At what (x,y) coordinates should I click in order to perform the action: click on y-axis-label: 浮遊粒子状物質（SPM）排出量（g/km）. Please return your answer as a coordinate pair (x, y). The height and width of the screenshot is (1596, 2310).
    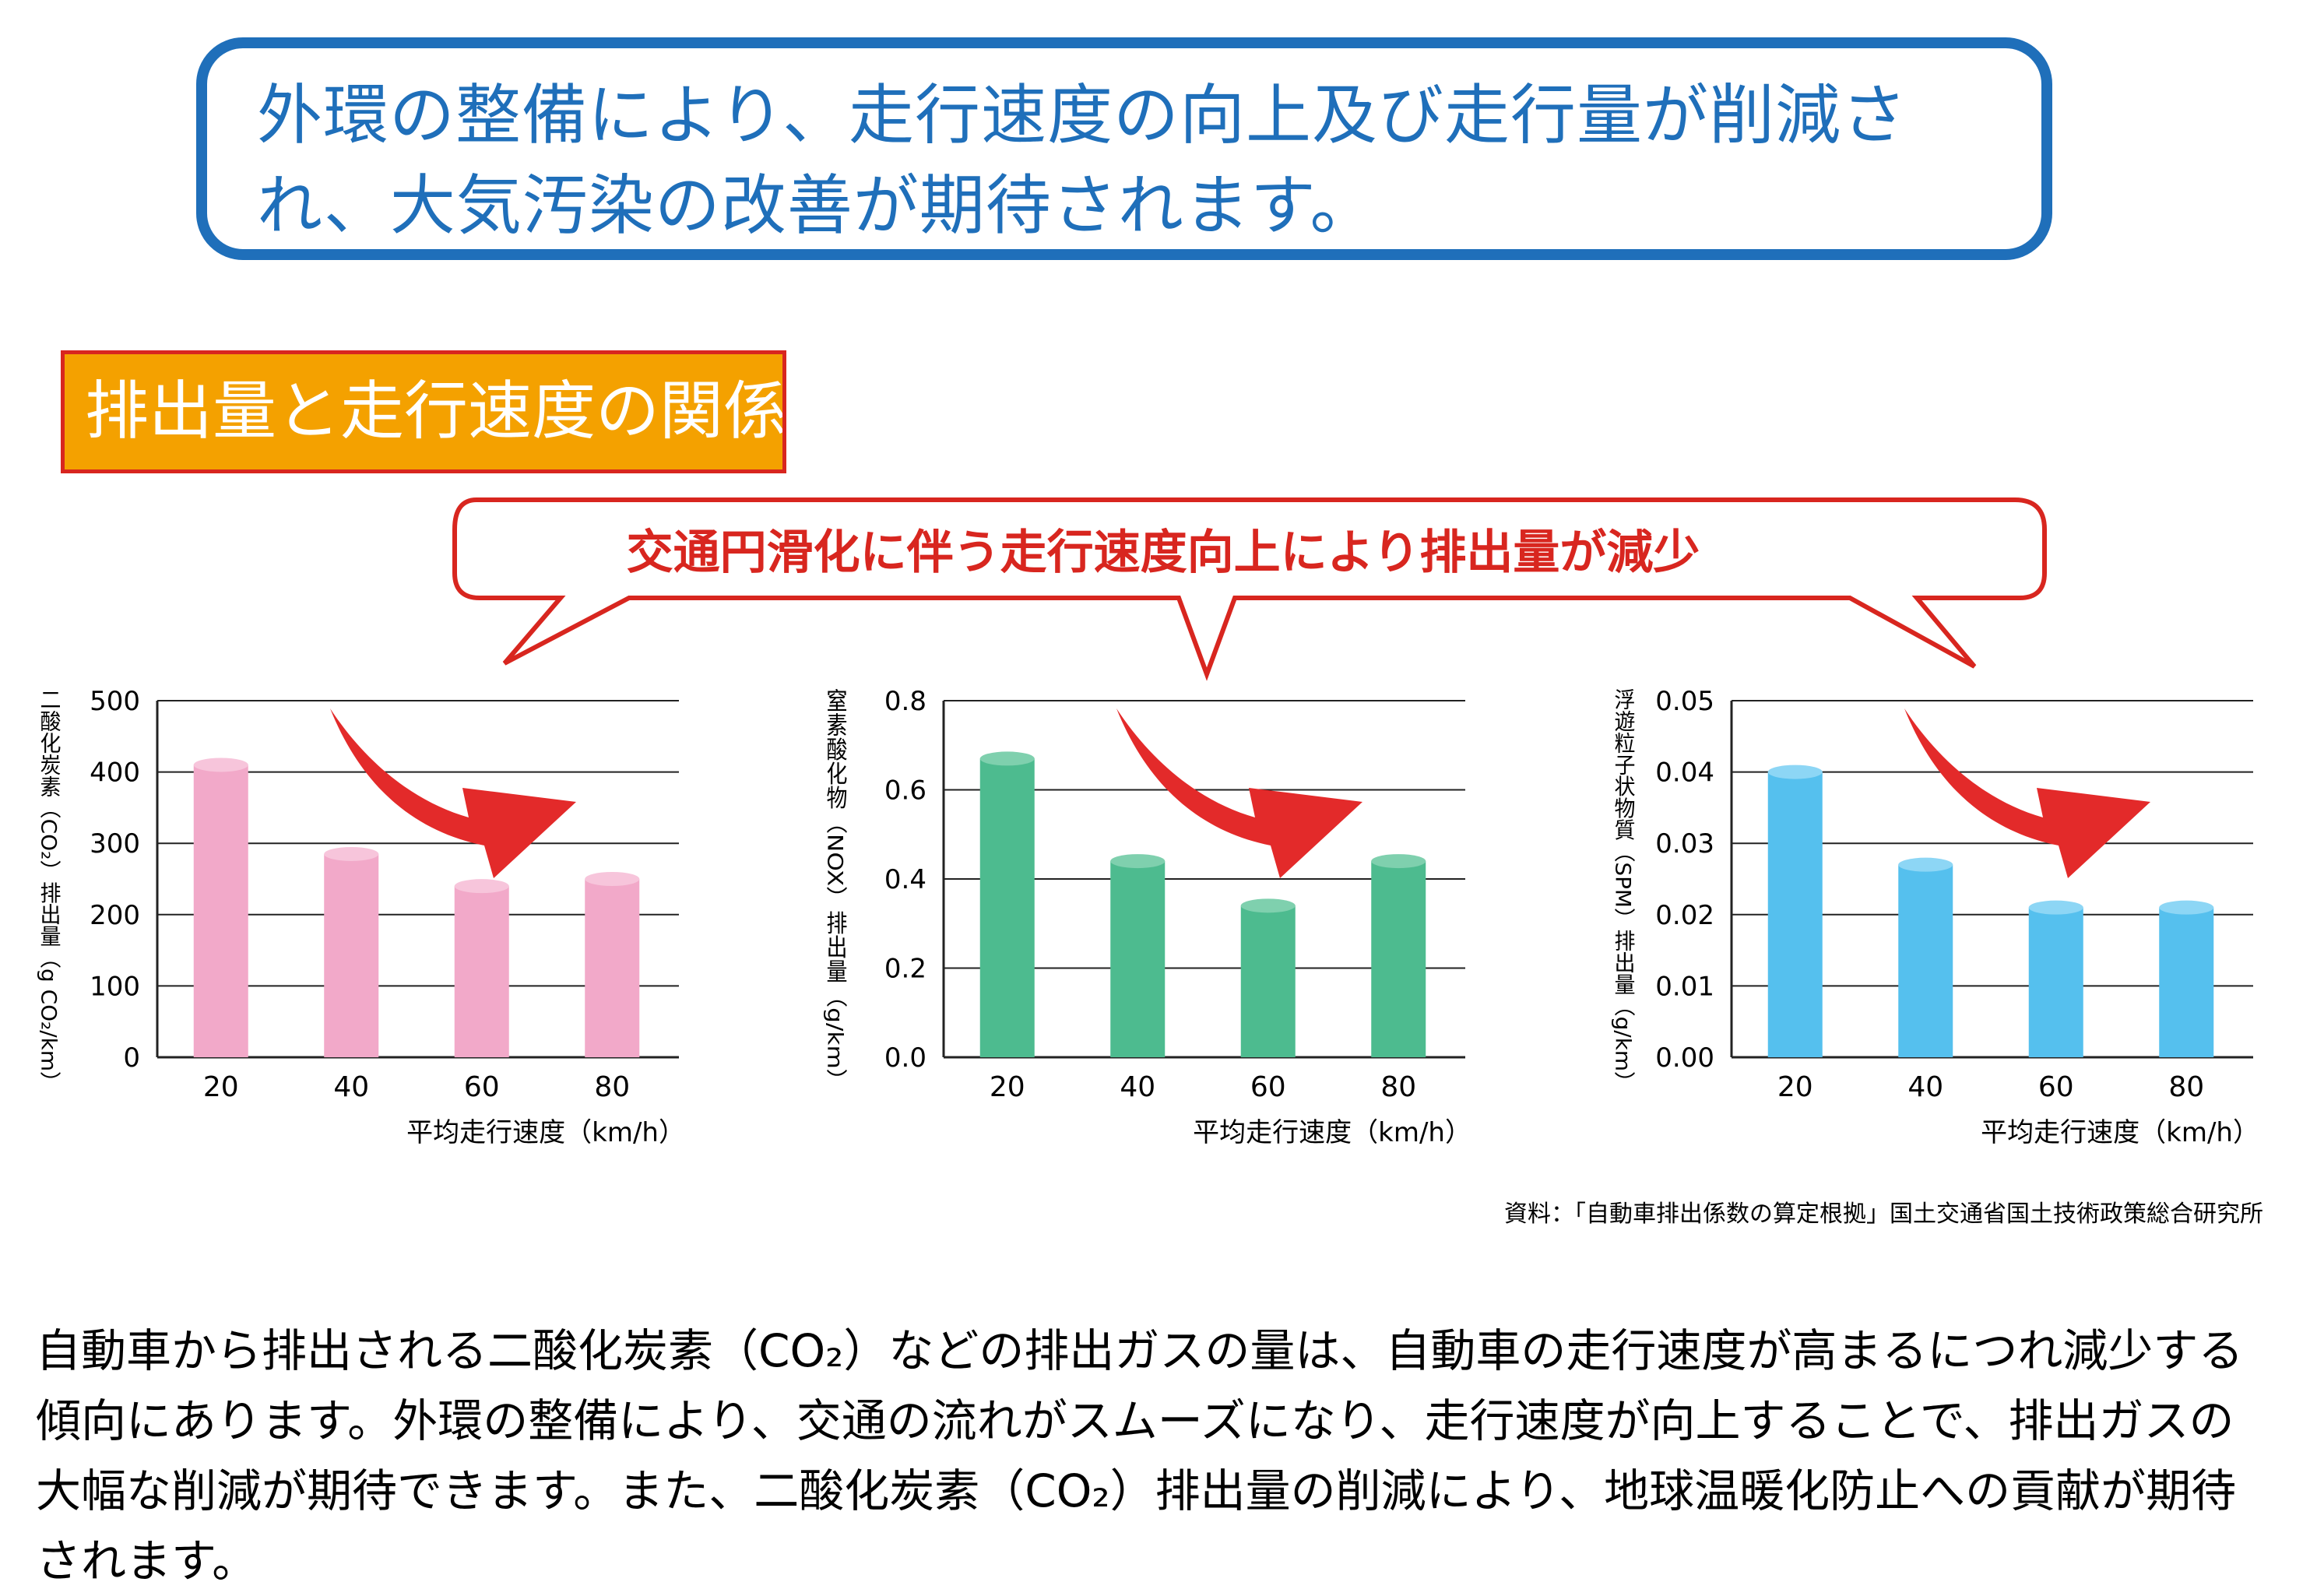
    Looking at the image, I should click on (1623, 890).